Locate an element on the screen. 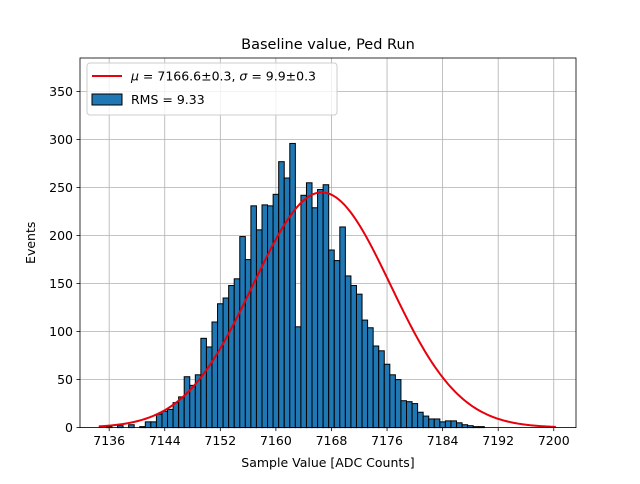 The width and height of the screenshot is (640, 484). y-tick-label: 300 is located at coordinates (61, 139).